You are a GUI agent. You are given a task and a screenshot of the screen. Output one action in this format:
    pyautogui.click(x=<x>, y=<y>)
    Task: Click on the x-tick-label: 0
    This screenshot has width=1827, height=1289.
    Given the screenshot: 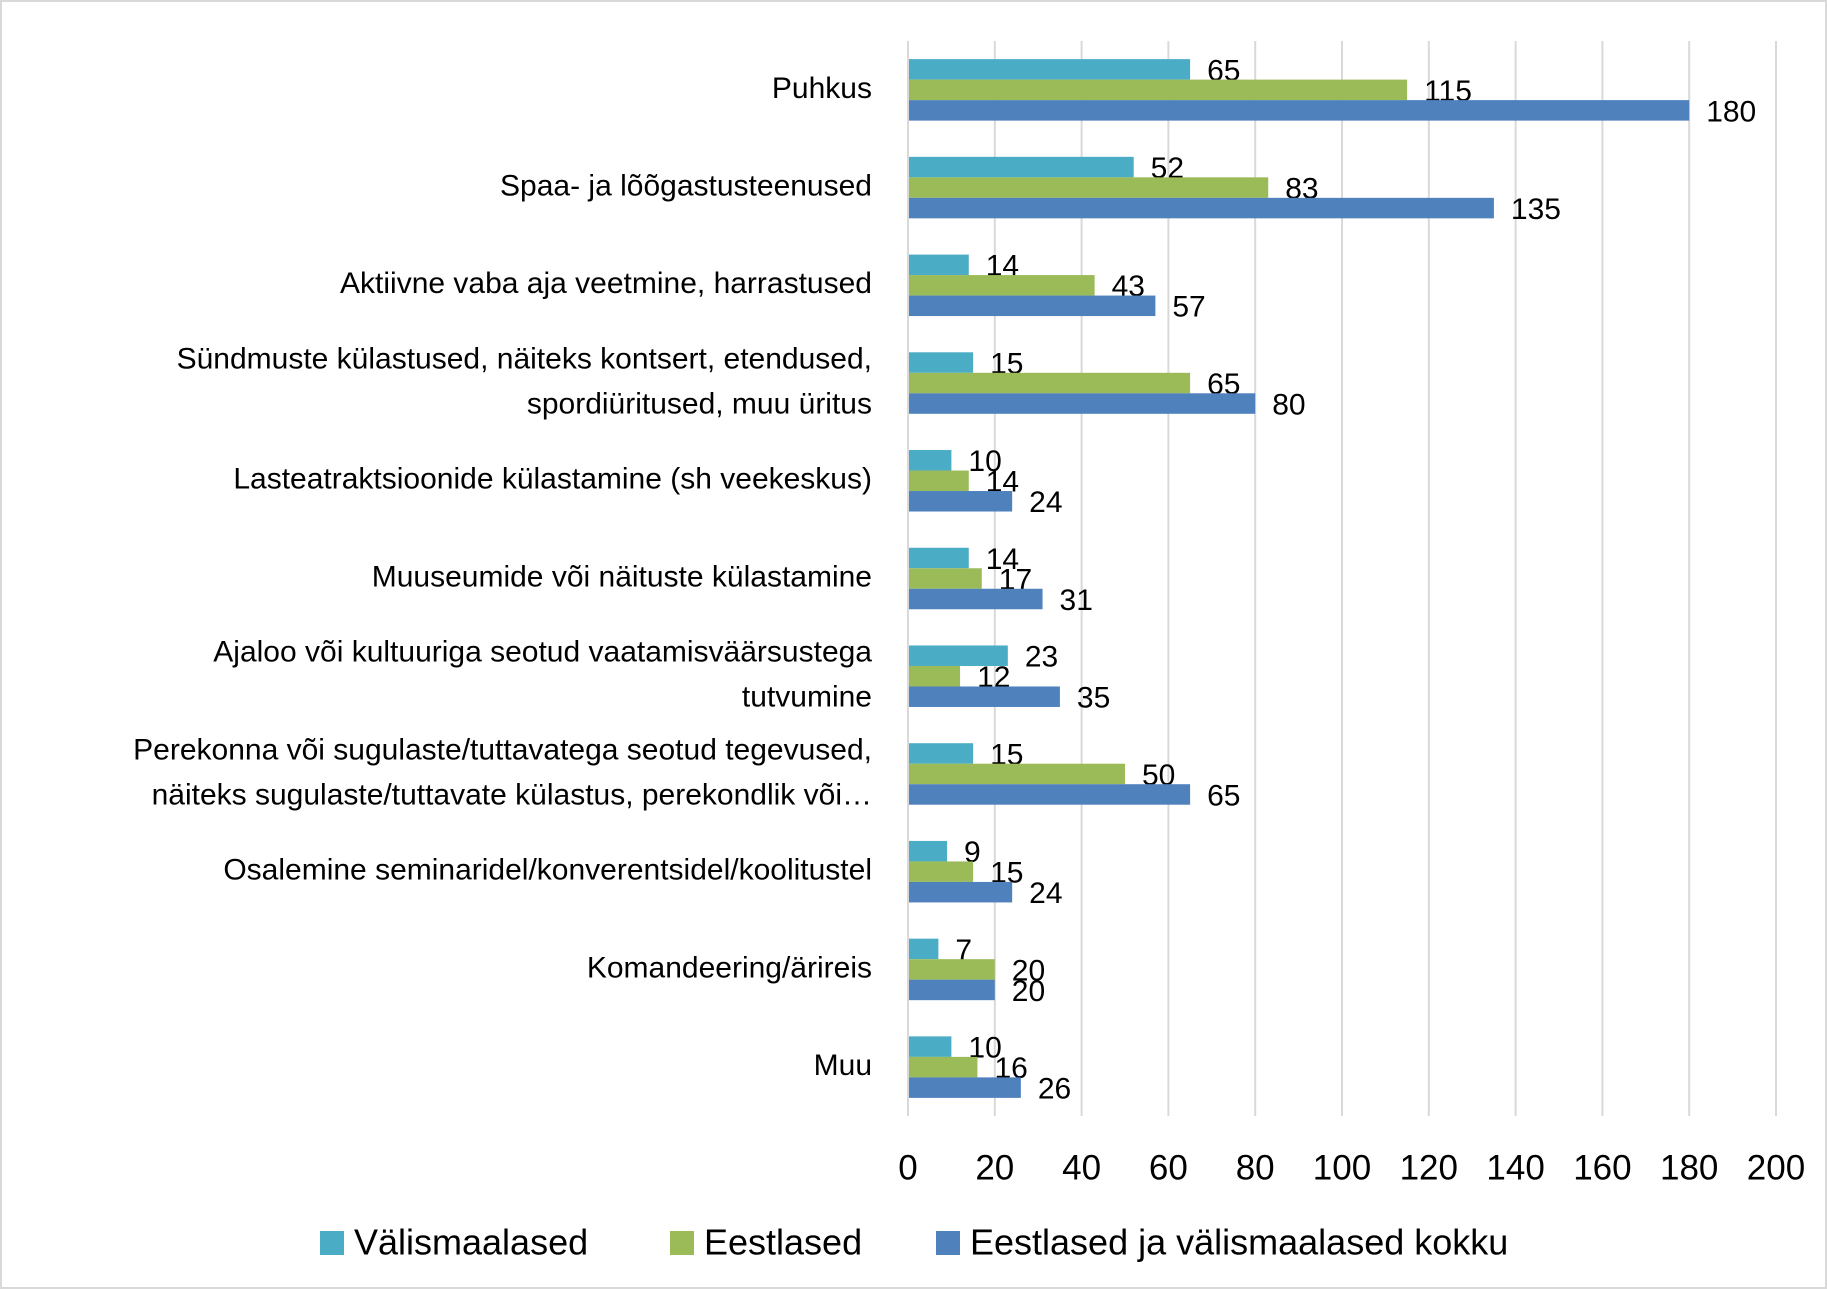 What is the action you would take?
    pyautogui.click(x=907, y=1167)
    